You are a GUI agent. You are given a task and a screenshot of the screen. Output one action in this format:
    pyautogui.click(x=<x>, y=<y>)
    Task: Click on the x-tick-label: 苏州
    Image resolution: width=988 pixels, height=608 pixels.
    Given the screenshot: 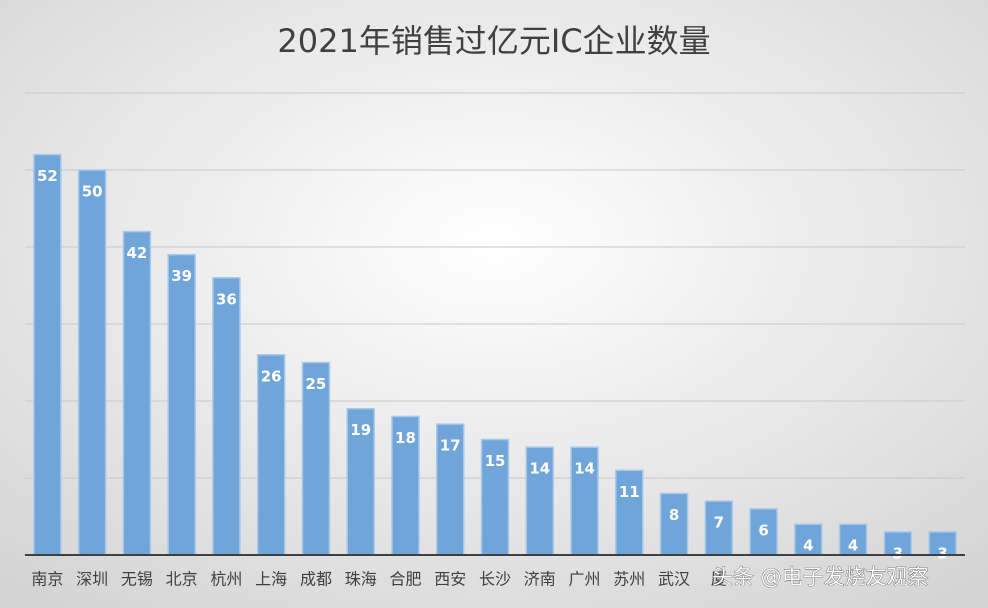 What is the action you would take?
    pyautogui.click(x=629, y=579)
    